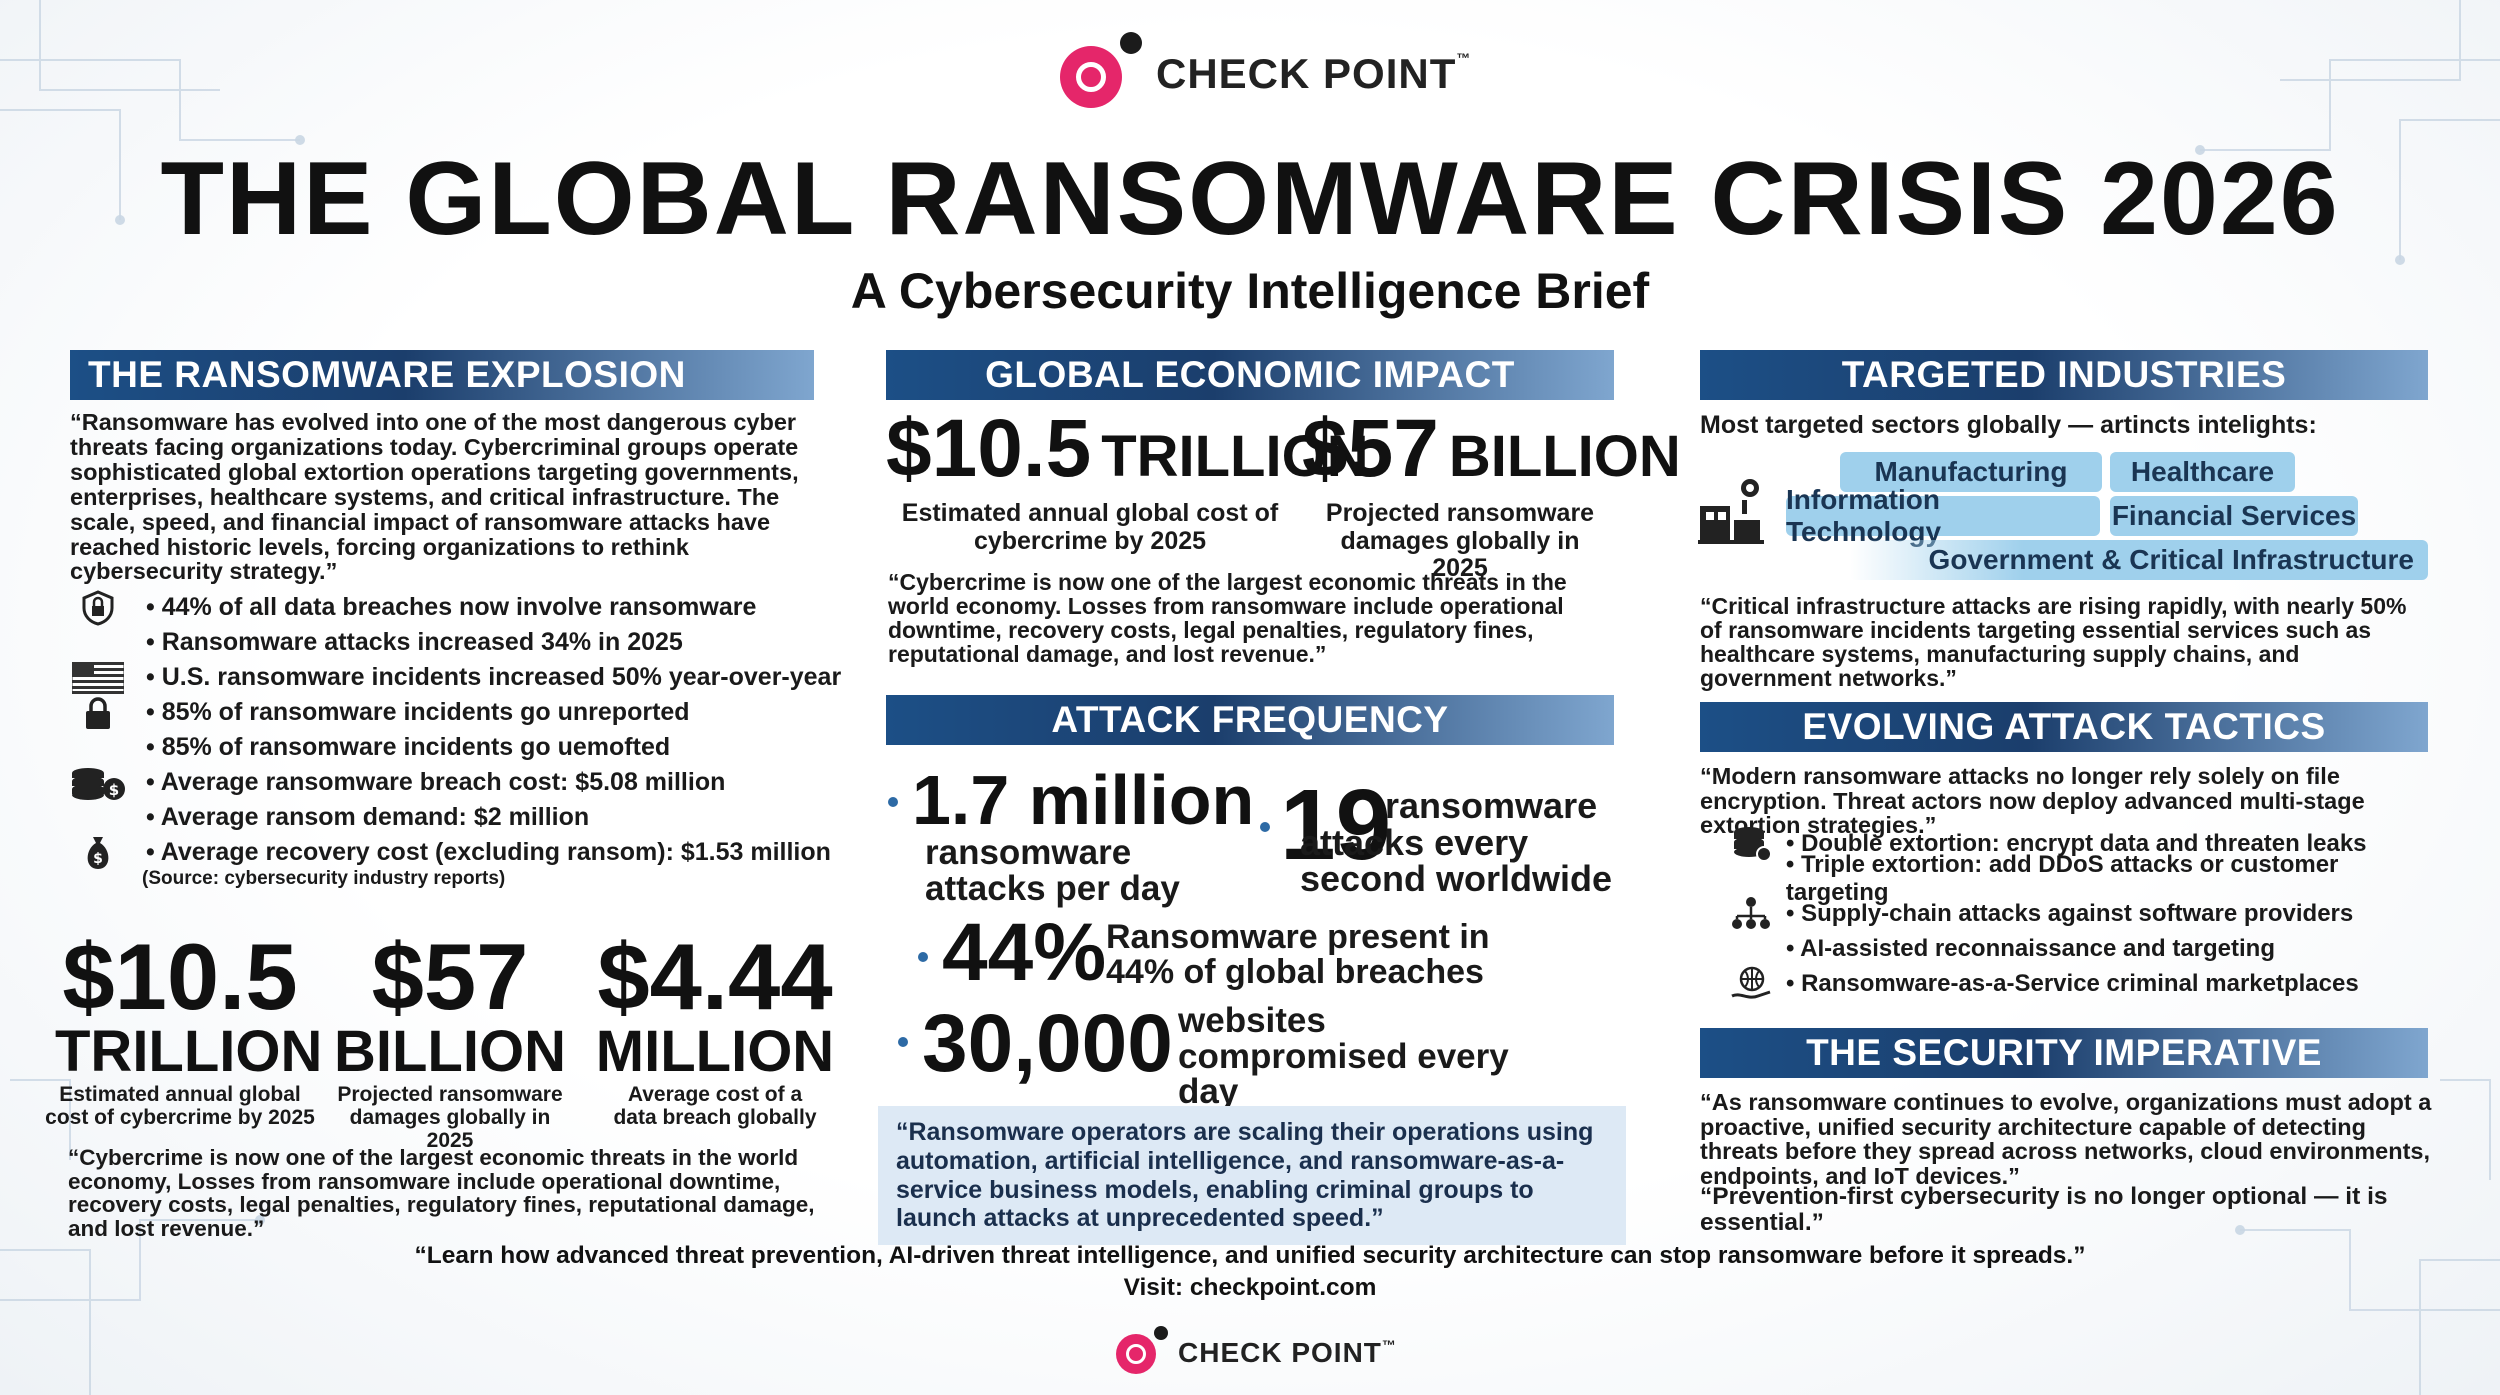 Image resolution: width=2500 pixels, height=1395 pixels. Describe the element at coordinates (2064, 375) in the screenshot. I see `industries-heading: TARGETED INDUSTRIES` at that location.